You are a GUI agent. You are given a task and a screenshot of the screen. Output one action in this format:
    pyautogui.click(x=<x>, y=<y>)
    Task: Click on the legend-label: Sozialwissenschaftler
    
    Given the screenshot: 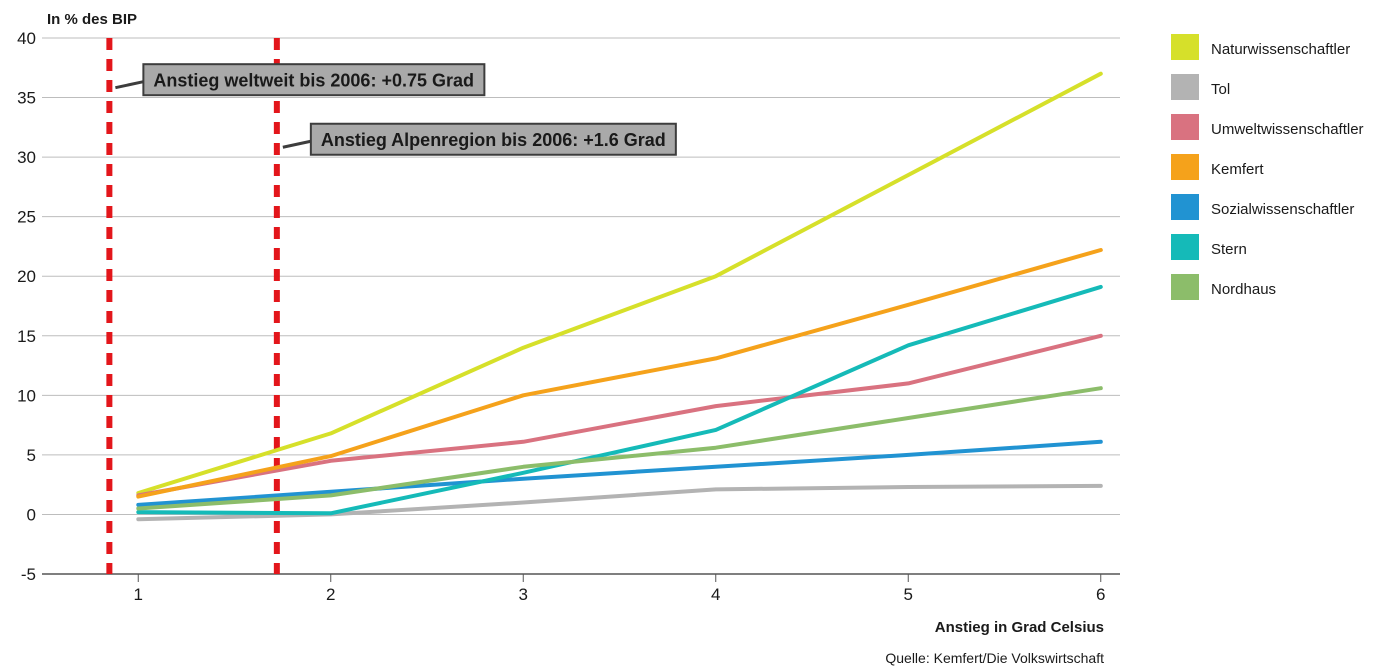 What is the action you would take?
    pyautogui.click(x=1282, y=209)
    